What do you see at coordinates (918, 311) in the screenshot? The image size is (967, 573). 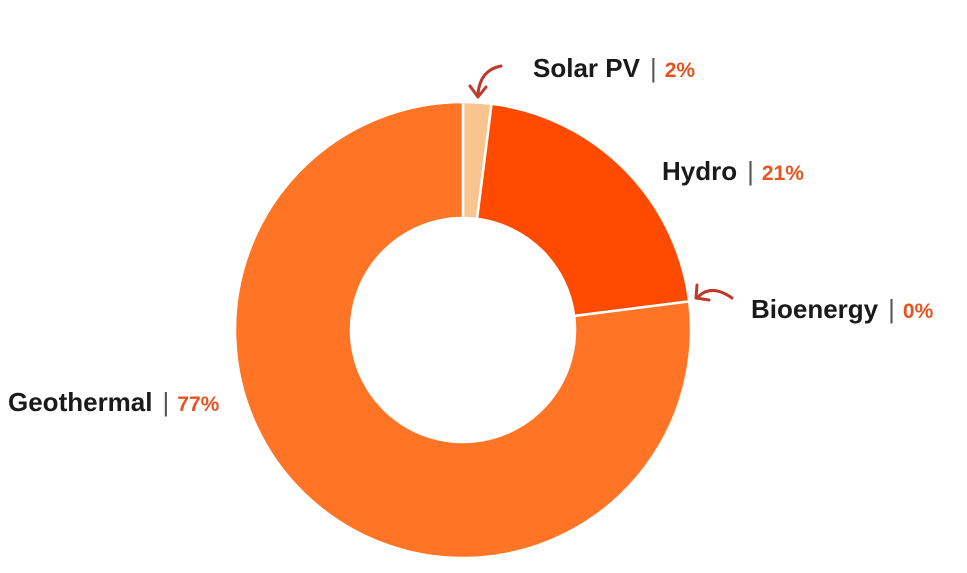 I see `label-bioenergy-value: 0%` at bounding box center [918, 311].